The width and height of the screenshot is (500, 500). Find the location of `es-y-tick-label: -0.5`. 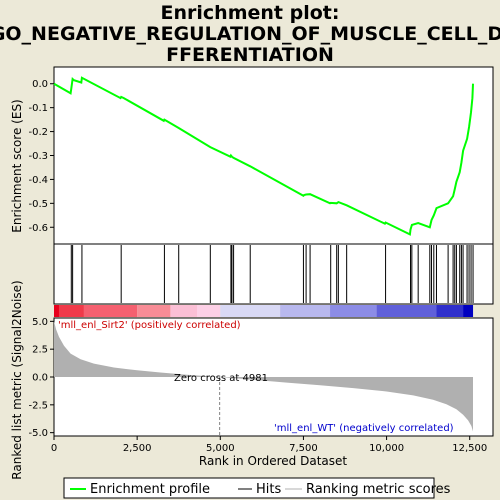

es-y-tick-label: -0.5 is located at coordinates (38, 204).